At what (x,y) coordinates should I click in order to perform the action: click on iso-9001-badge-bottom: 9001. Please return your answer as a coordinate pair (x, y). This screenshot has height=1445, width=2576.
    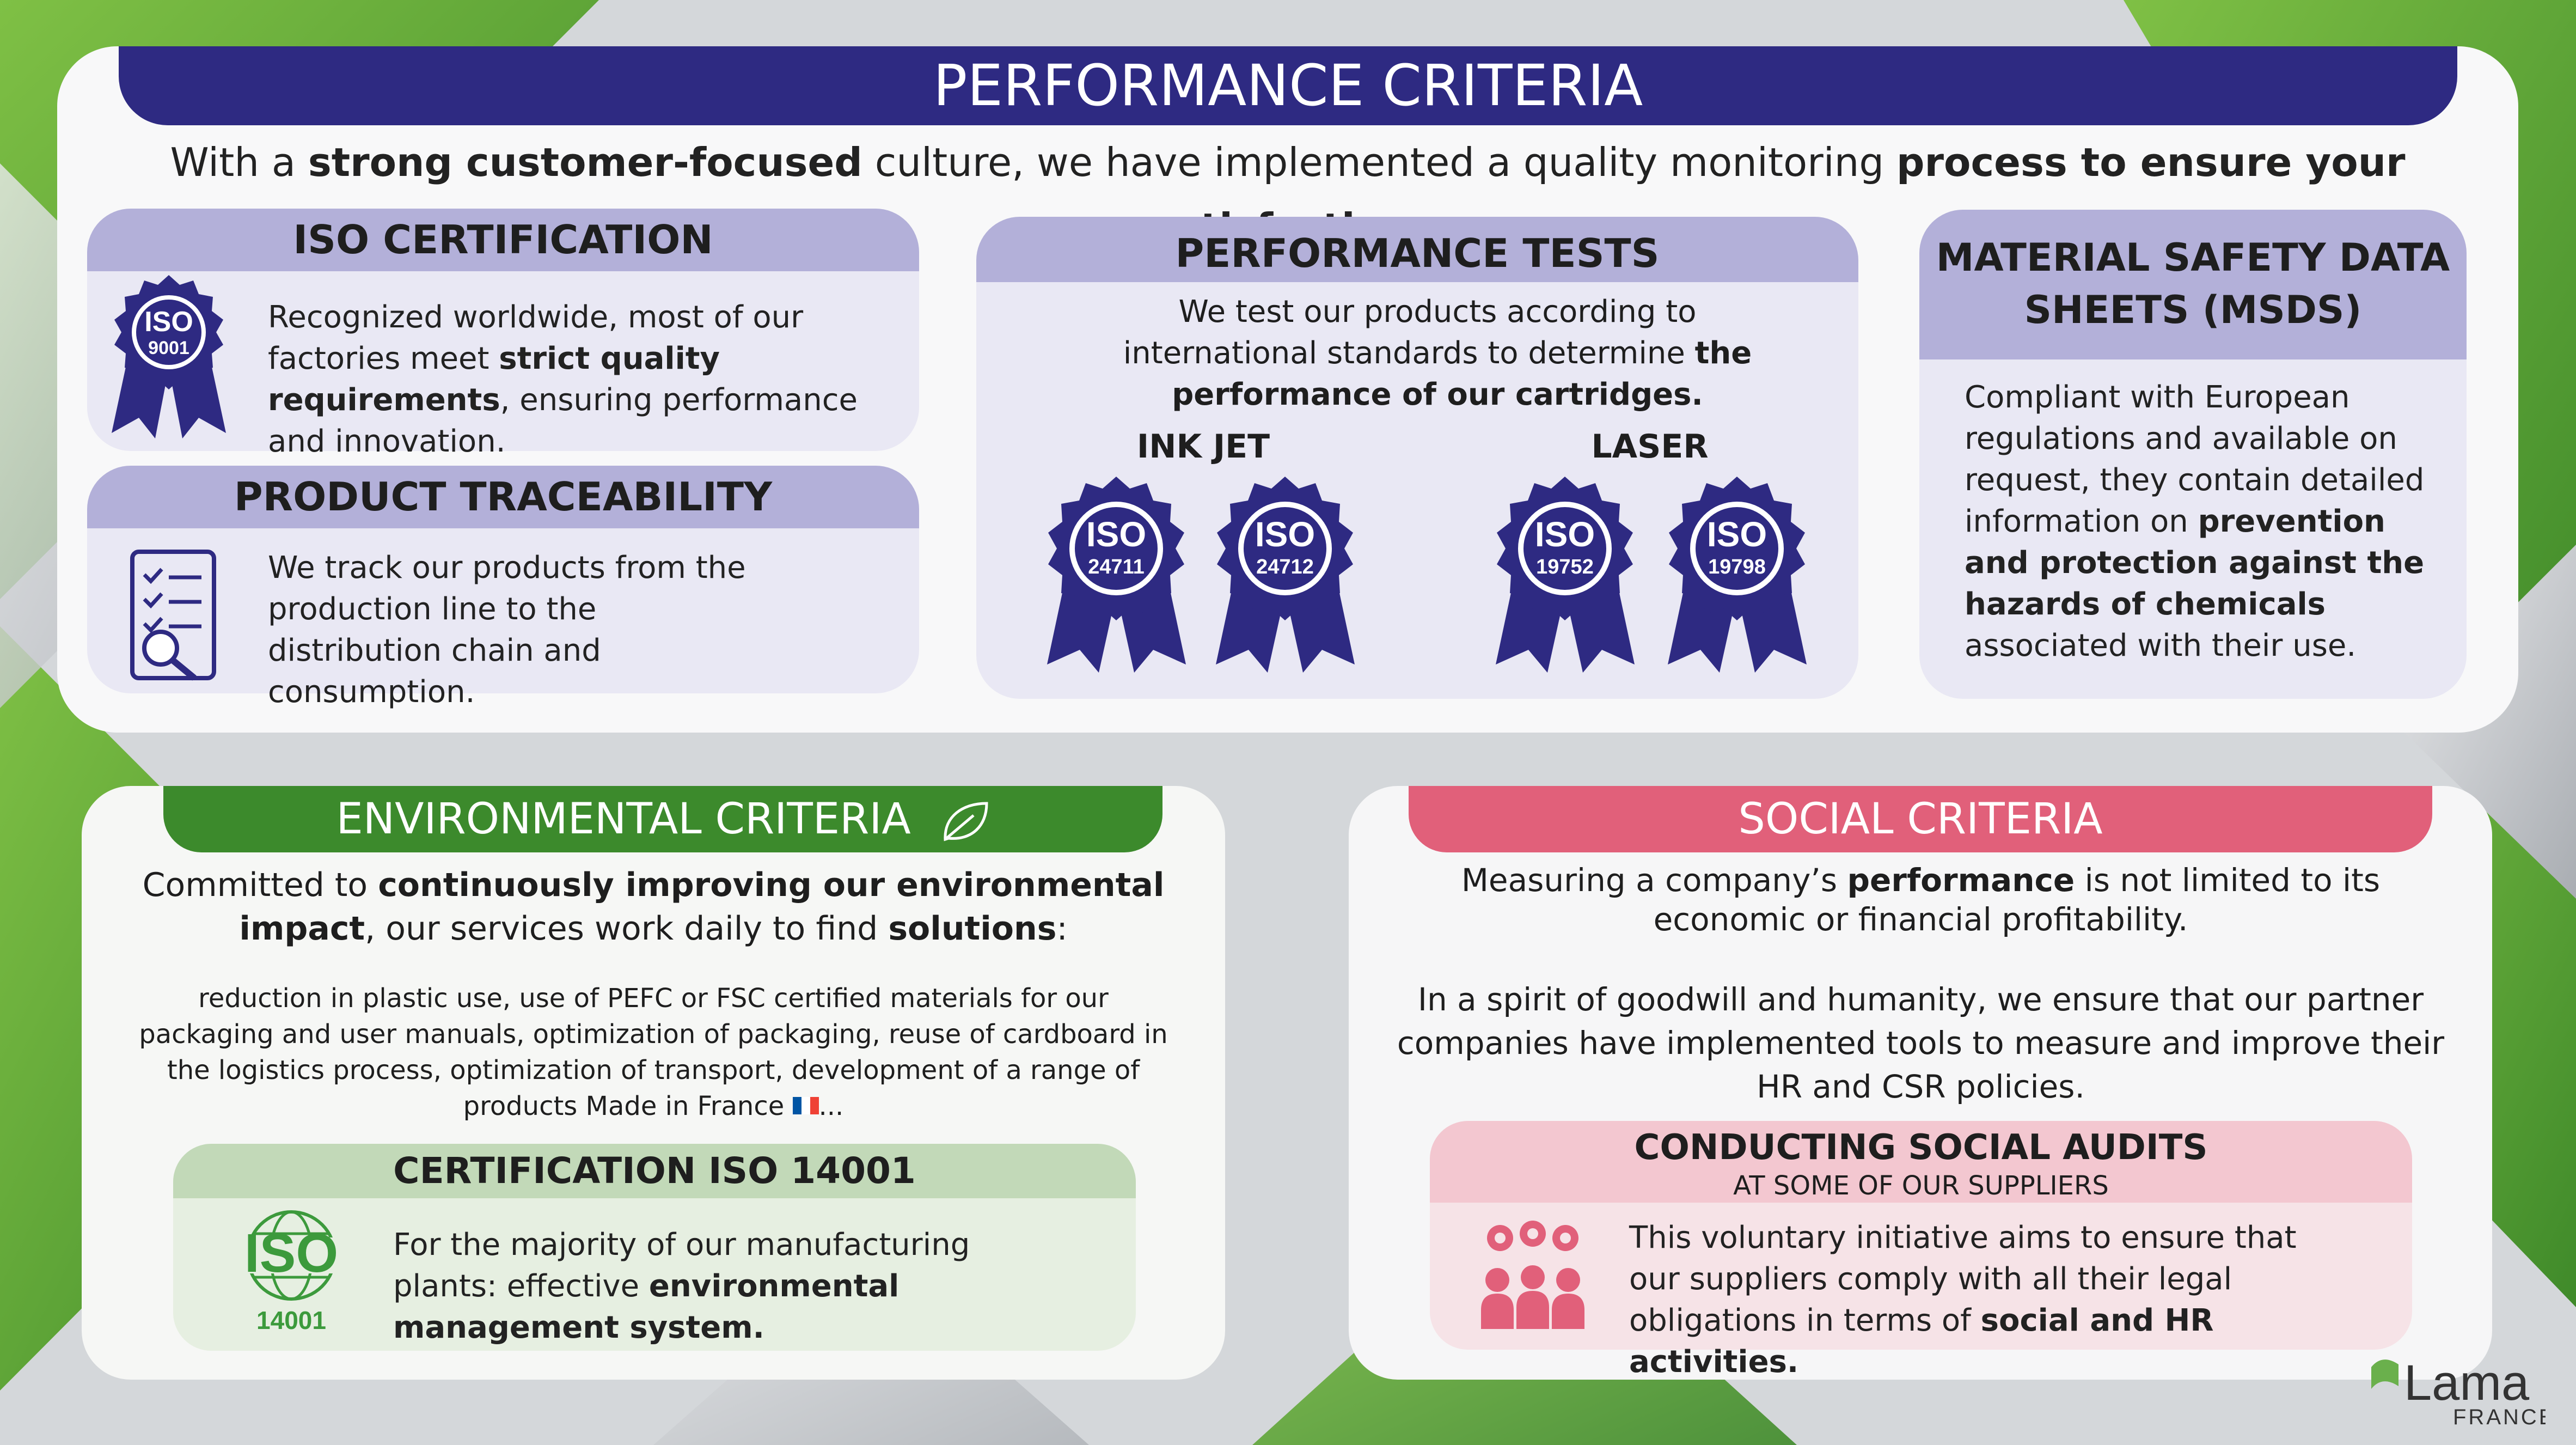
    Looking at the image, I should click on (168, 348).